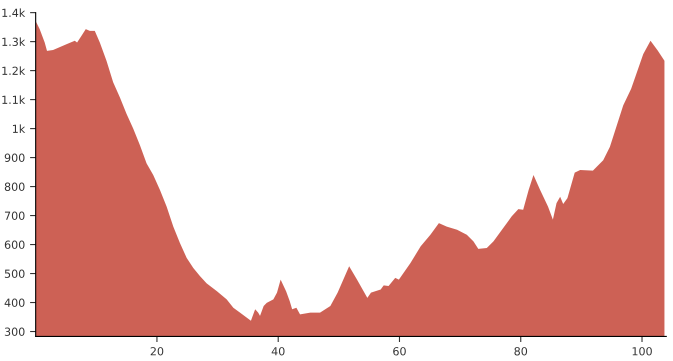  I want to click on x-tick-label: 80, so click(521, 351).